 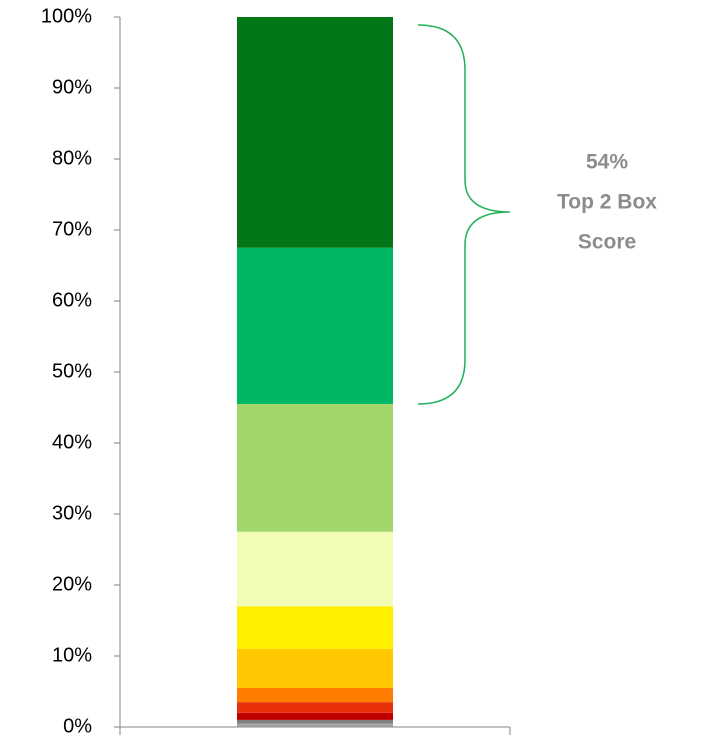 I want to click on y-tick-label: 100%, so click(x=66, y=16).